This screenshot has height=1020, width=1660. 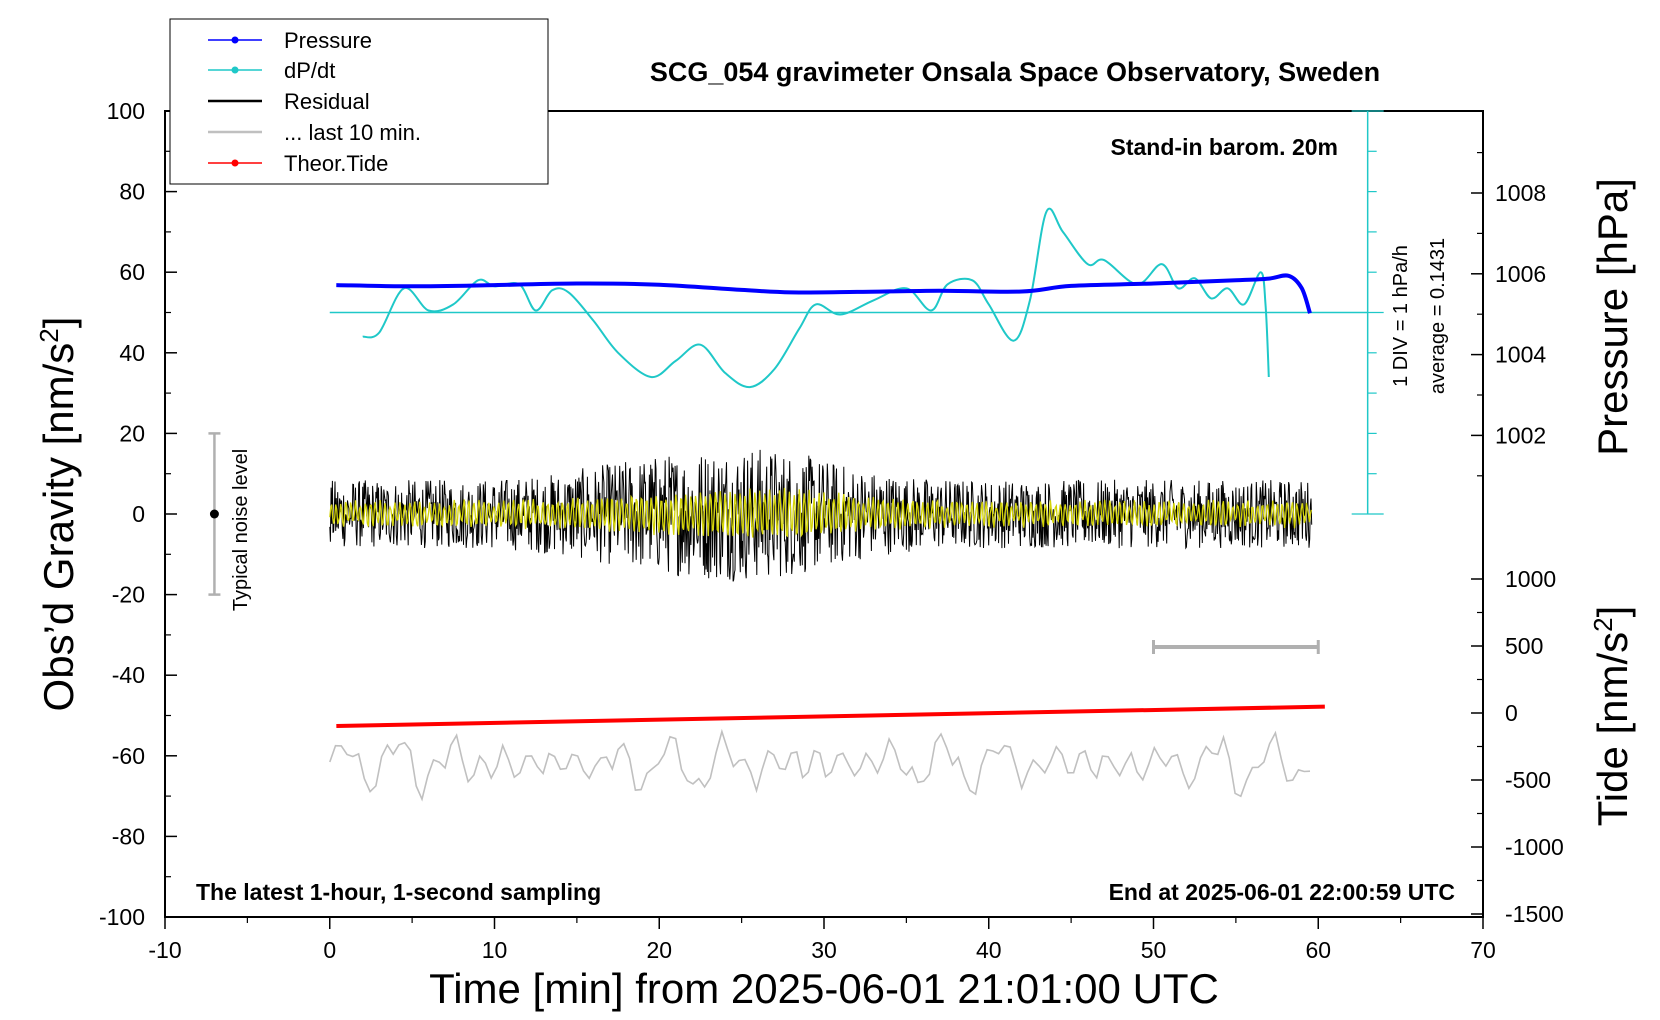 I want to click on legend-label-pressure: Pressure, so click(x=328, y=40).